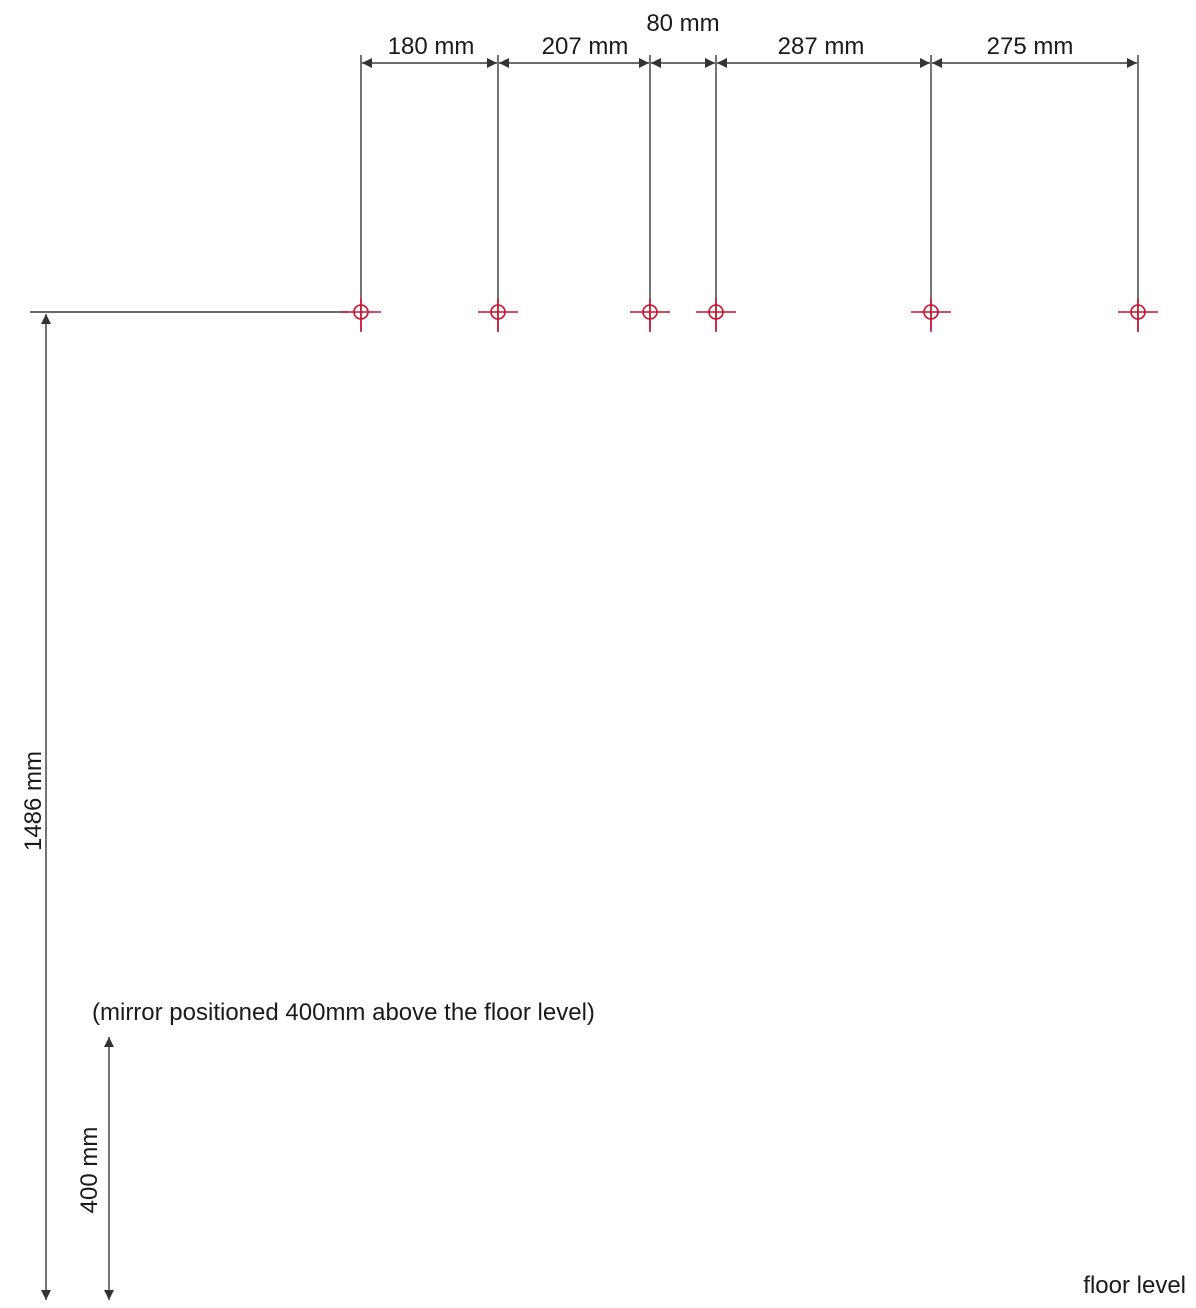 This screenshot has width=1196, height=1308. Describe the element at coordinates (89, 1170) in the screenshot. I see `mirror-height-label: 400 mm` at that location.